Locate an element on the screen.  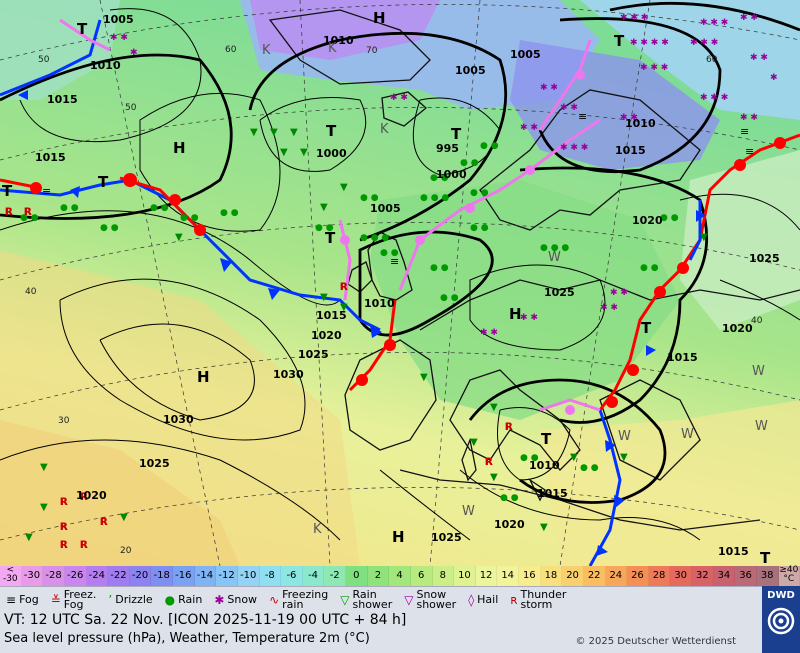
dwd-logo-text: DWD is located at coordinates (781, 595).